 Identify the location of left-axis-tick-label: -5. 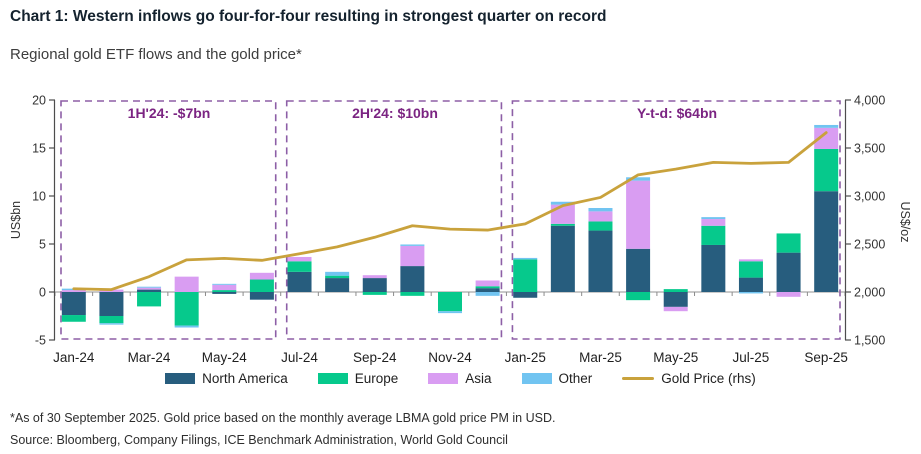
(40, 341).